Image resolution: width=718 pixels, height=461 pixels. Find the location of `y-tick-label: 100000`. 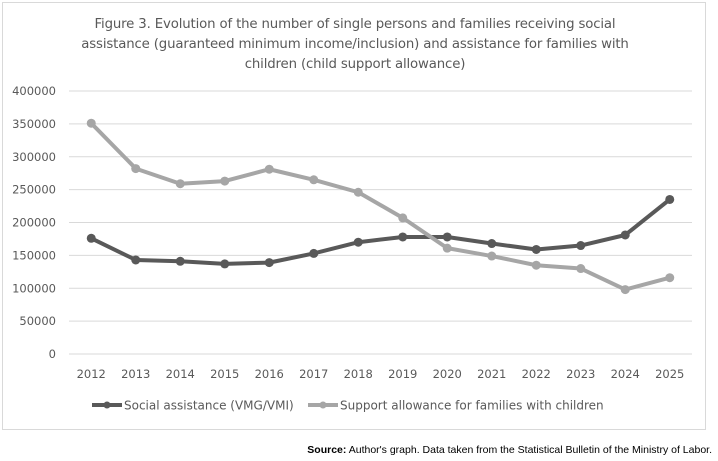

y-tick-label: 100000 is located at coordinates (34, 288).